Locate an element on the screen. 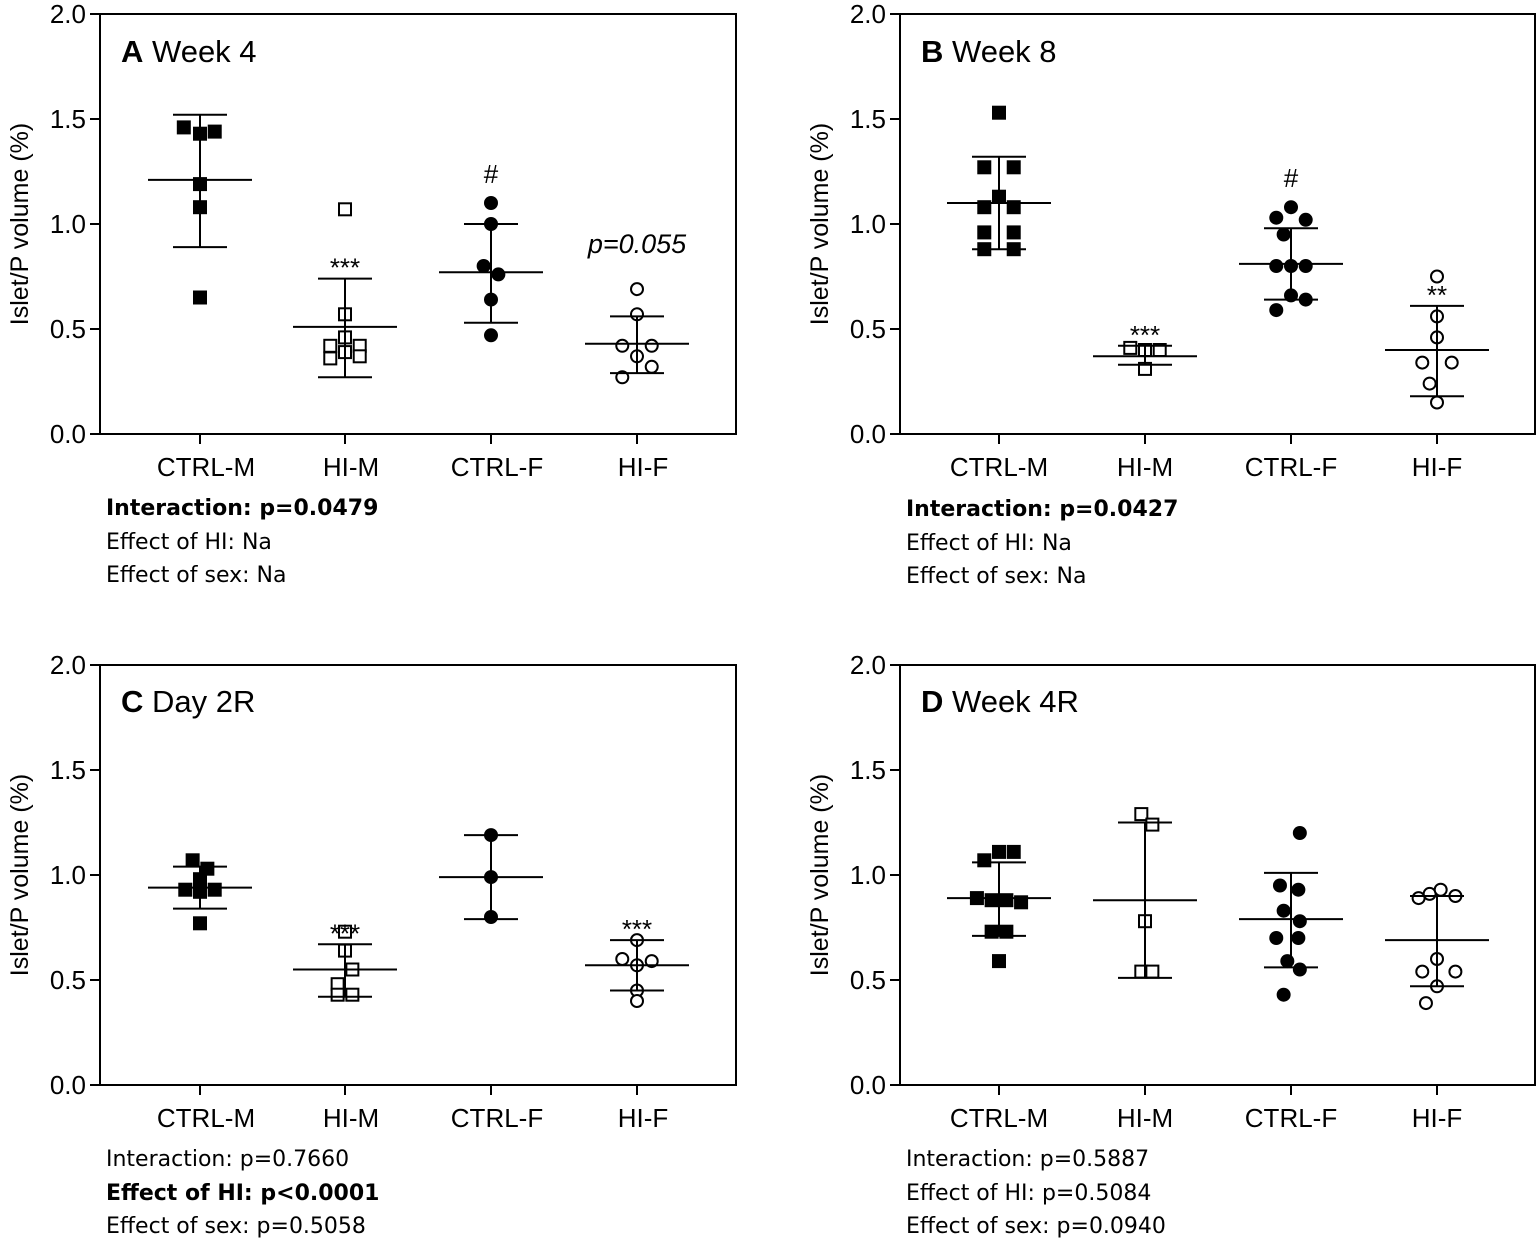 The image size is (1536, 1245). stats-interaction: Interaction: p=0.0479 is located at coordinates (242, 508).